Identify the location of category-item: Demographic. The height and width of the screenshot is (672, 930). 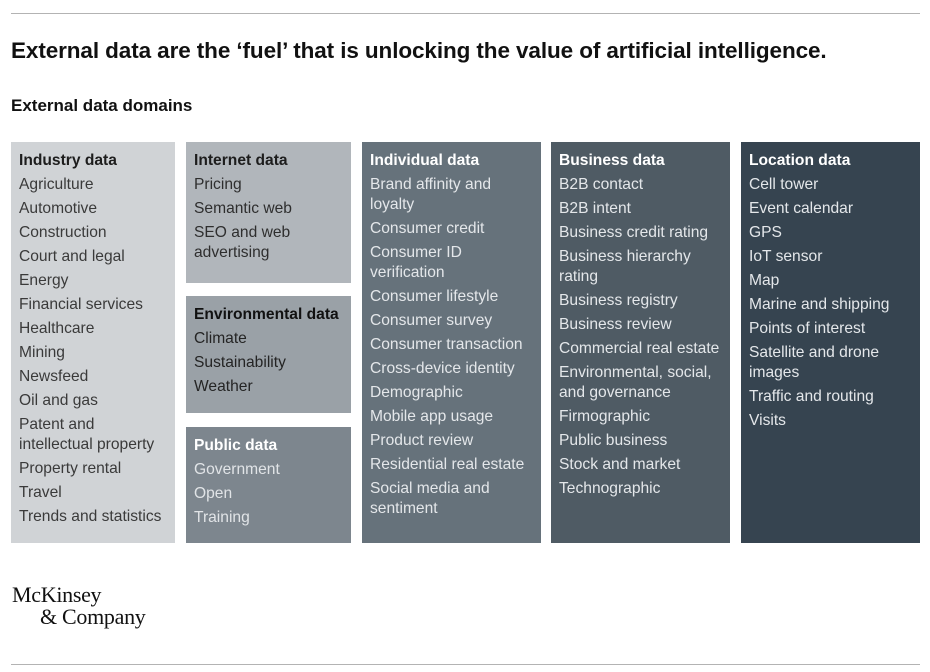
(416, 392).